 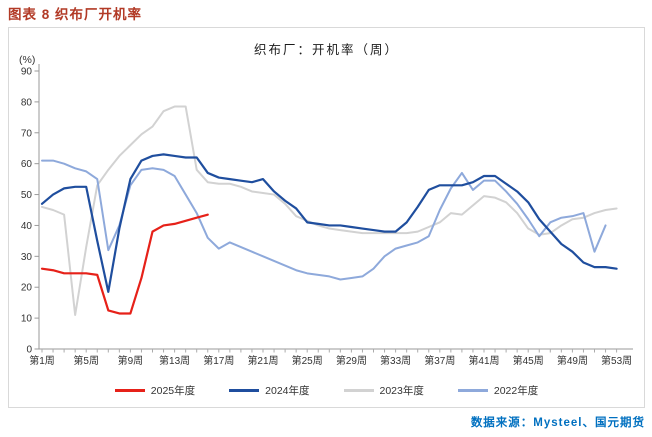 I want to click on y-tick-label: 10, so click(x=27, y=319).